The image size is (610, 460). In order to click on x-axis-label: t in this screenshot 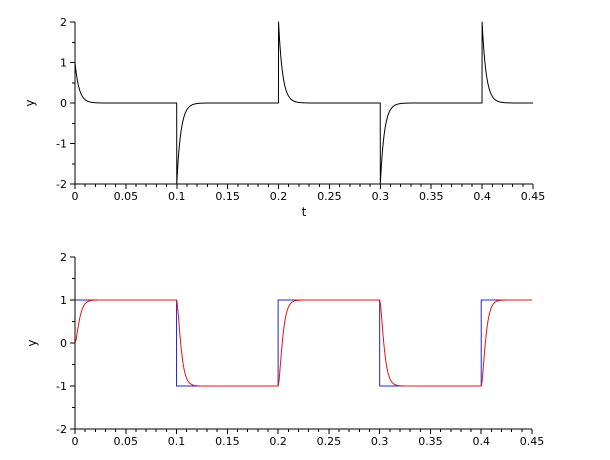, I will do `click(304, 212)`.